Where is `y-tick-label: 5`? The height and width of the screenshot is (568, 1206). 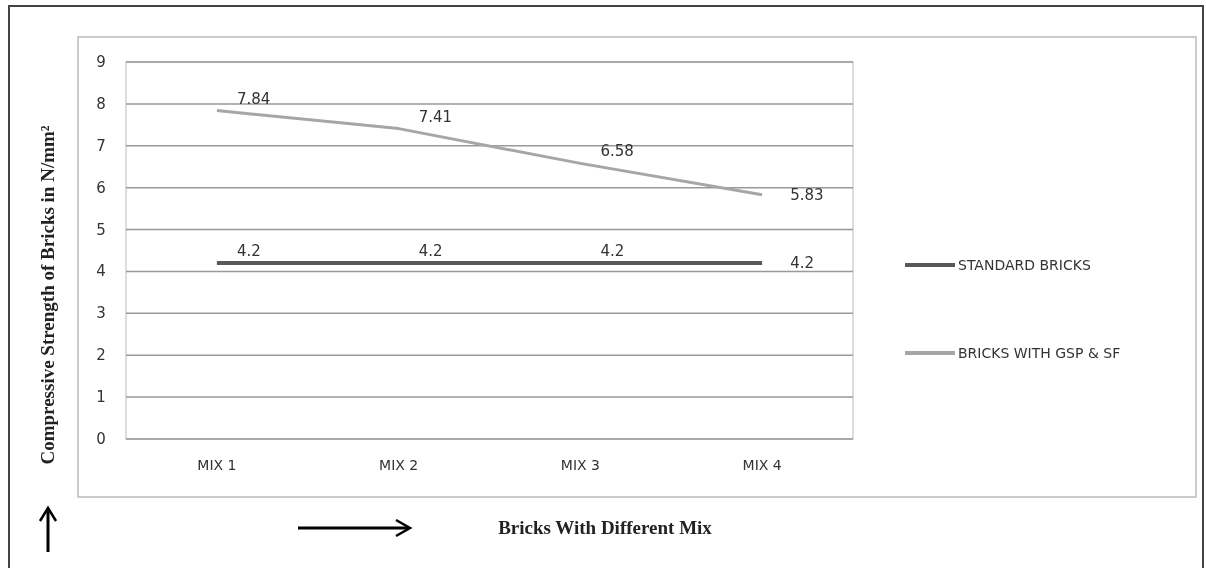 y-tick-label: 5 is located at coordinates (101, 229).